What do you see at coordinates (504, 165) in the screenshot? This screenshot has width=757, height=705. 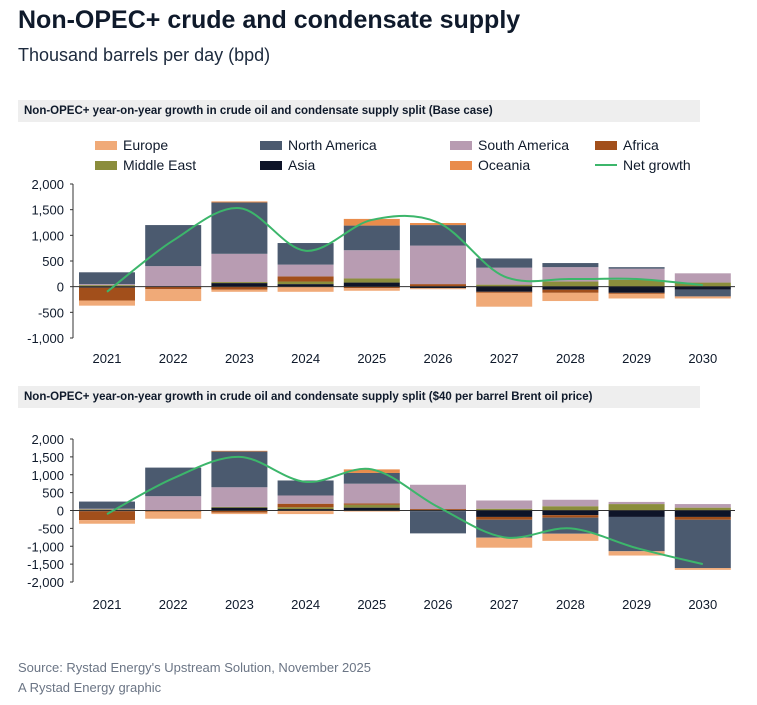 I see `legend-label: Oceania` at bounding box center [504, 165].